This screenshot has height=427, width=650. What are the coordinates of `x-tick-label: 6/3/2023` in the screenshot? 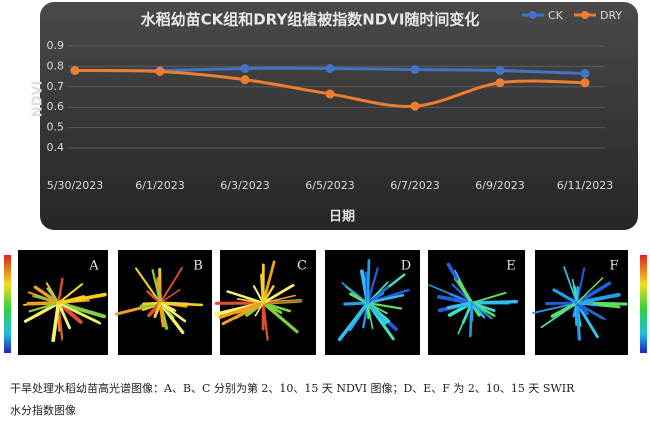 It's located at (244, 185).